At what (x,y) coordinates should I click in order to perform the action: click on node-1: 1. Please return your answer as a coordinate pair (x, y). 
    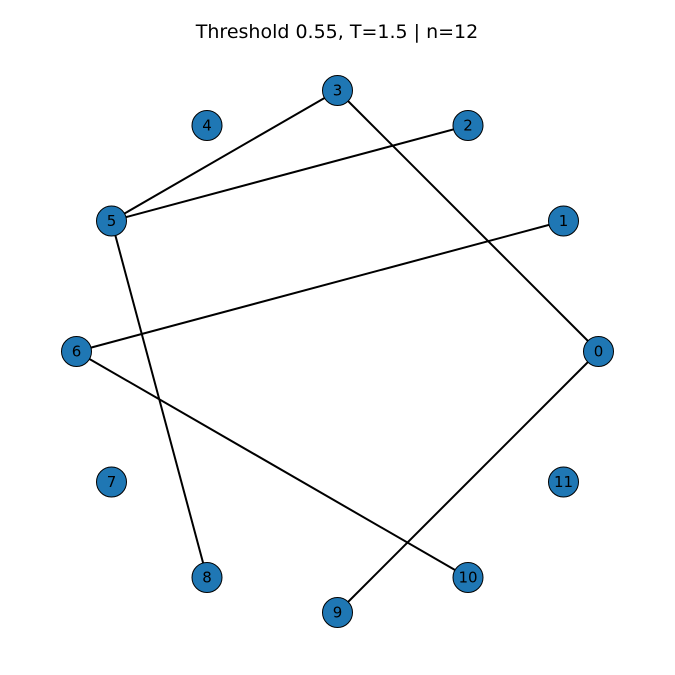
    Looking at the image, I should click on (563, 221).